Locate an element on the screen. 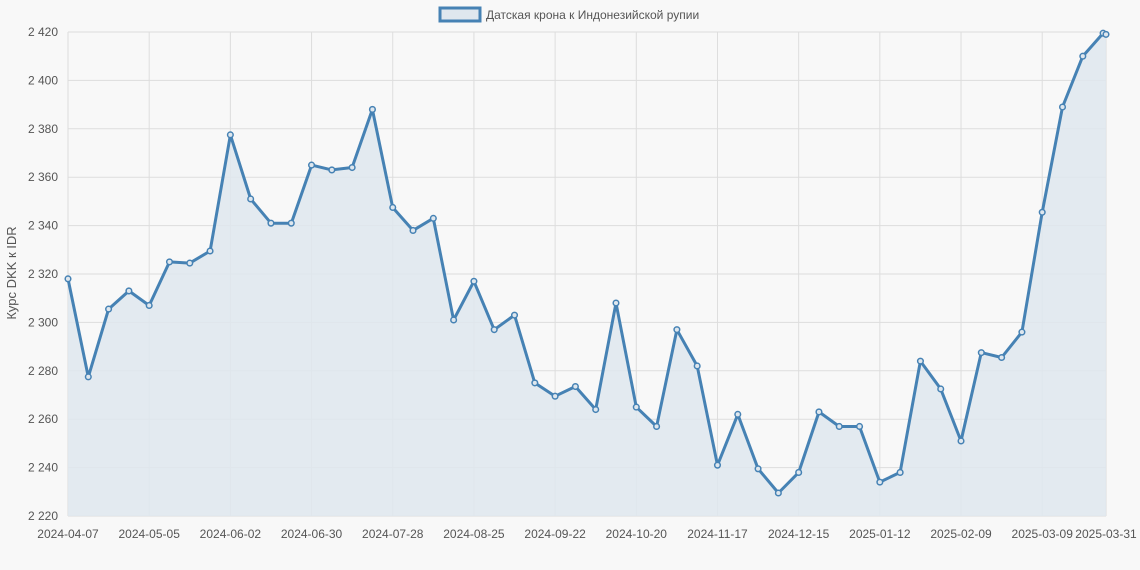 The image size is (1140, 570). x-tick-label: 2024-04-07 is located at coordinates (68, 534).